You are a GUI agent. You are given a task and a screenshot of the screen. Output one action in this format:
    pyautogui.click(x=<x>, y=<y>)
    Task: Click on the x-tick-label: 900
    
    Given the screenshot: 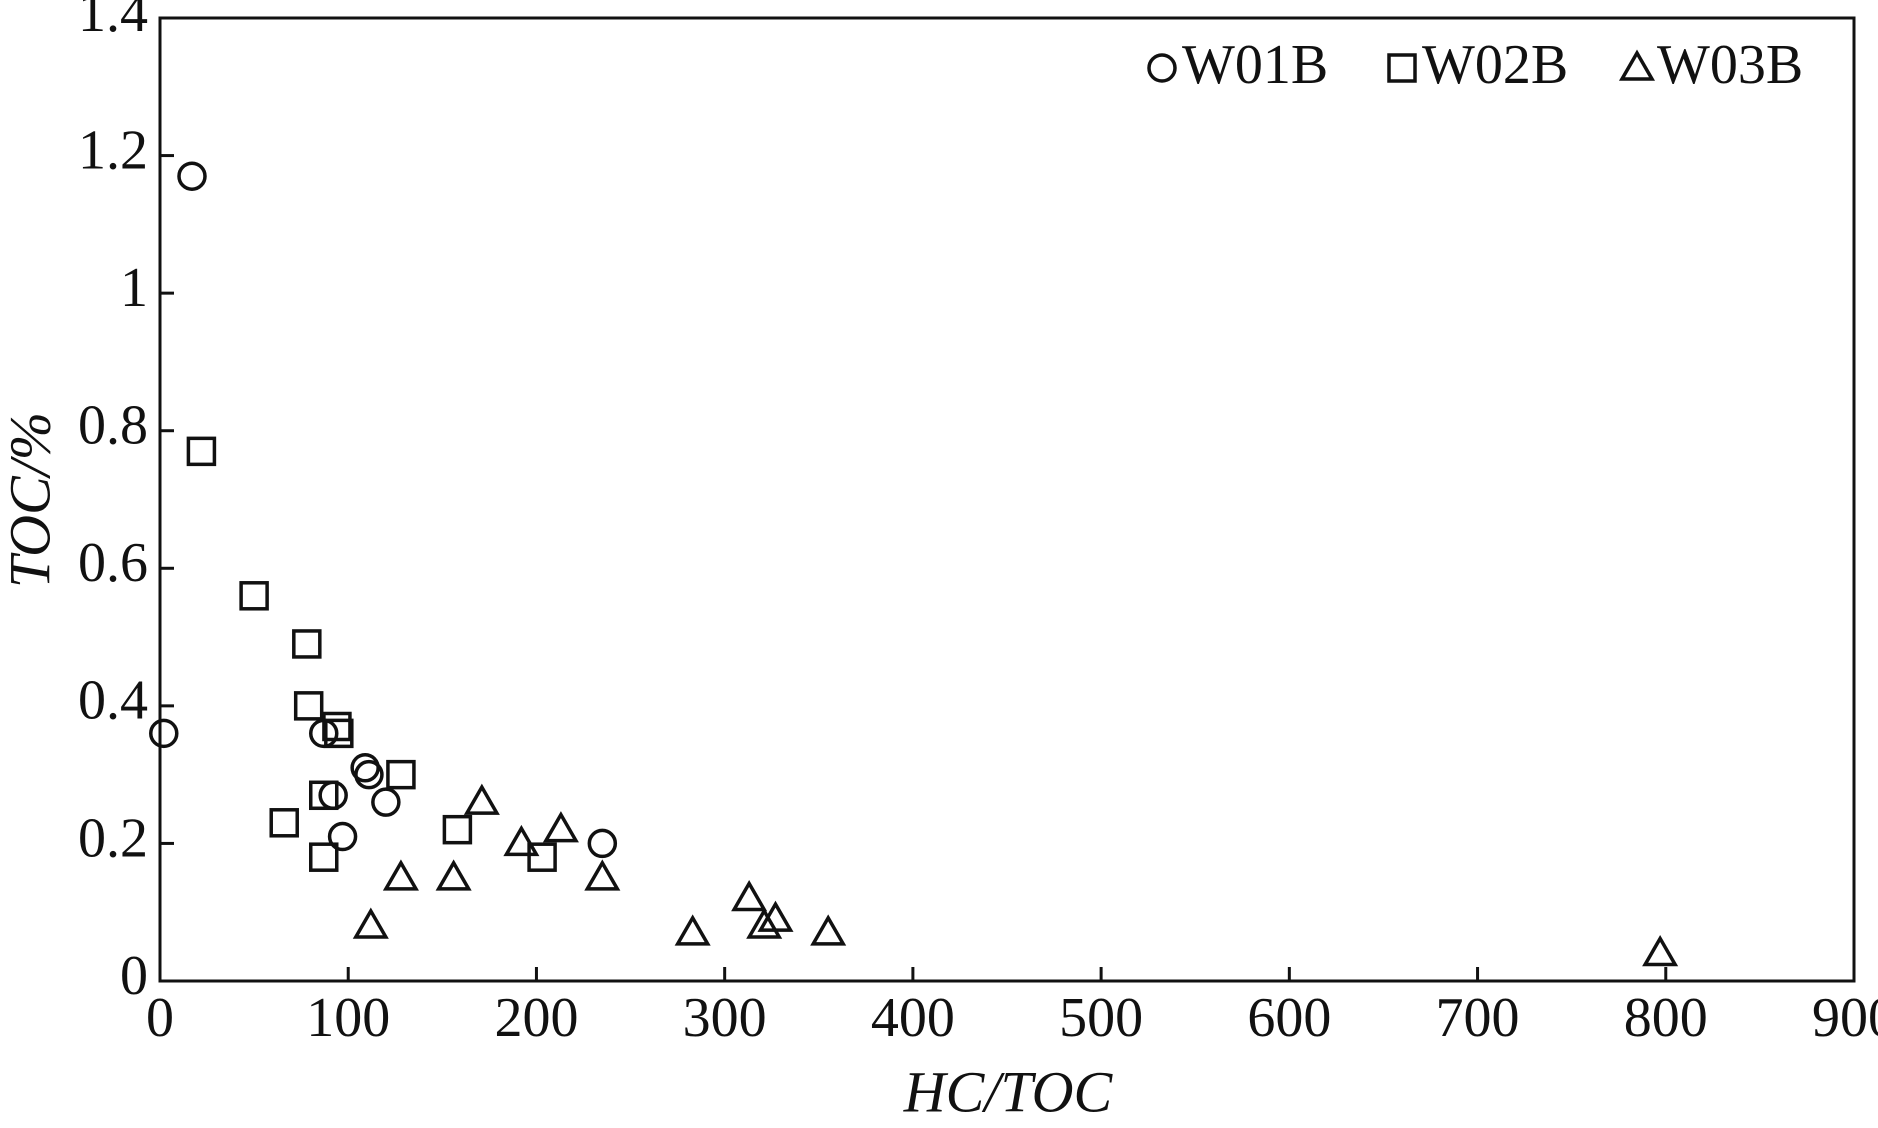 What is the action you would take?
    pyautogui.click(x=1845, y=1018)
    